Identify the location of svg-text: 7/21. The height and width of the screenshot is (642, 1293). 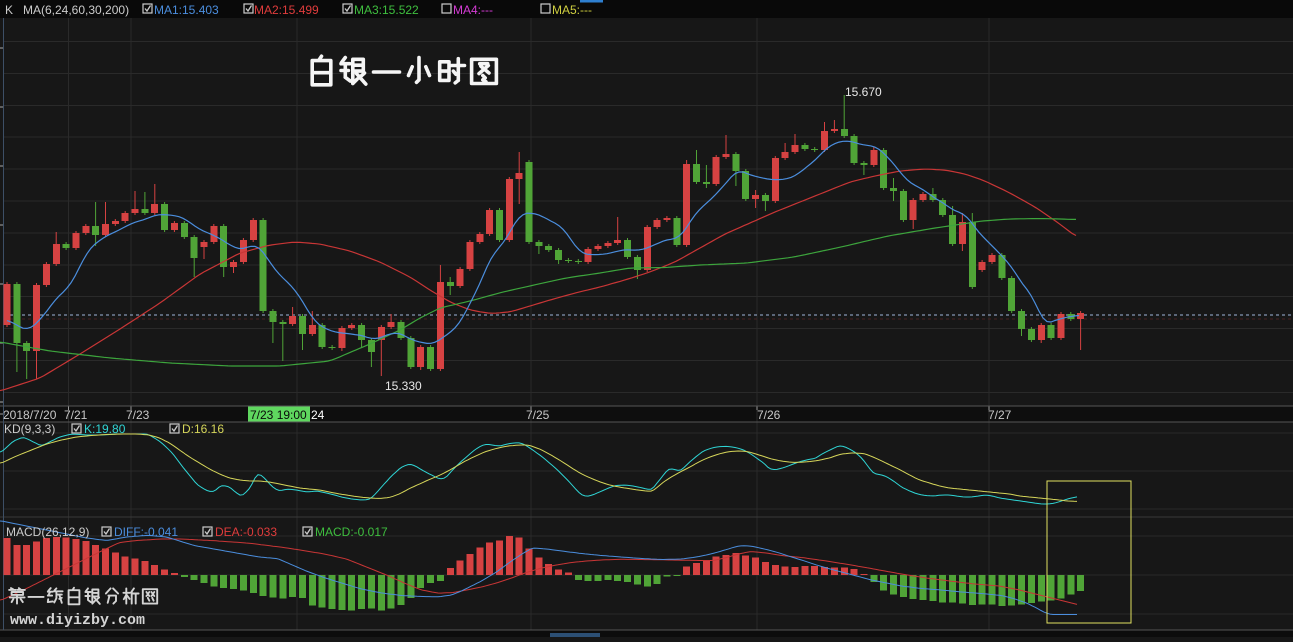
(76, 415).